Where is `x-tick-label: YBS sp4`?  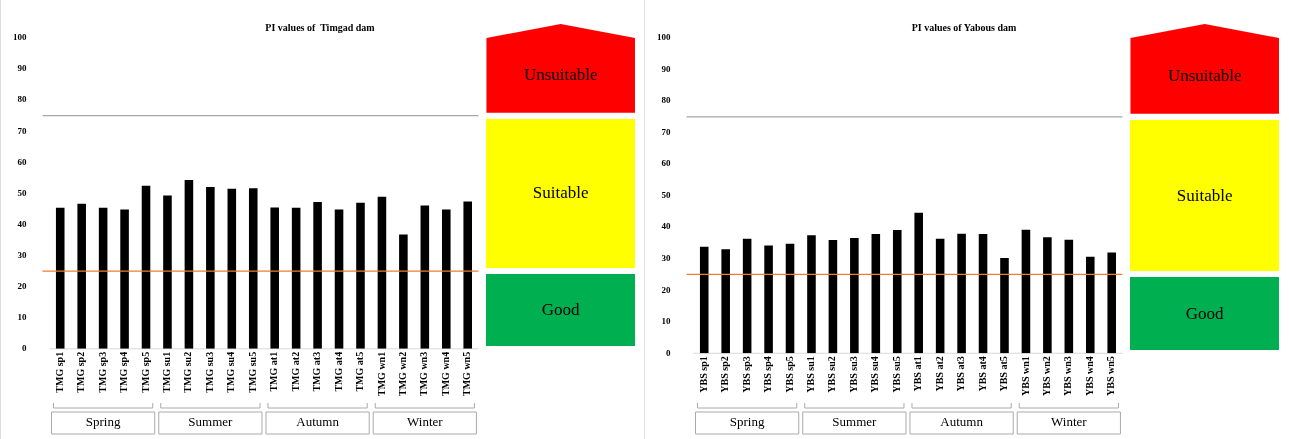 x-tick-label: YBS sp4 is located at coordinates (768, 374).